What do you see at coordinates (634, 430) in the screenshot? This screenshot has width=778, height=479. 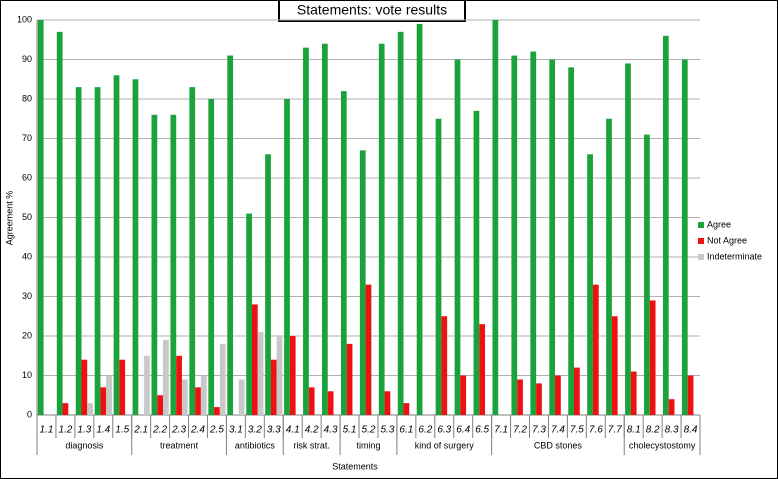 I see `x-tick-label: 8.1` at bounding box center [634, 430].